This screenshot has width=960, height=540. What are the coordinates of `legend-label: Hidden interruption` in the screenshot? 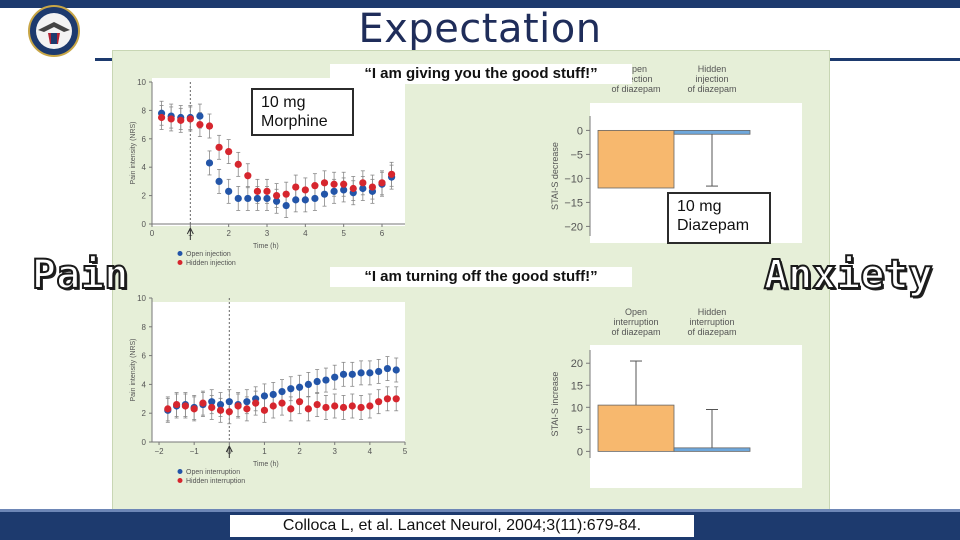 It's located at (215, 481).